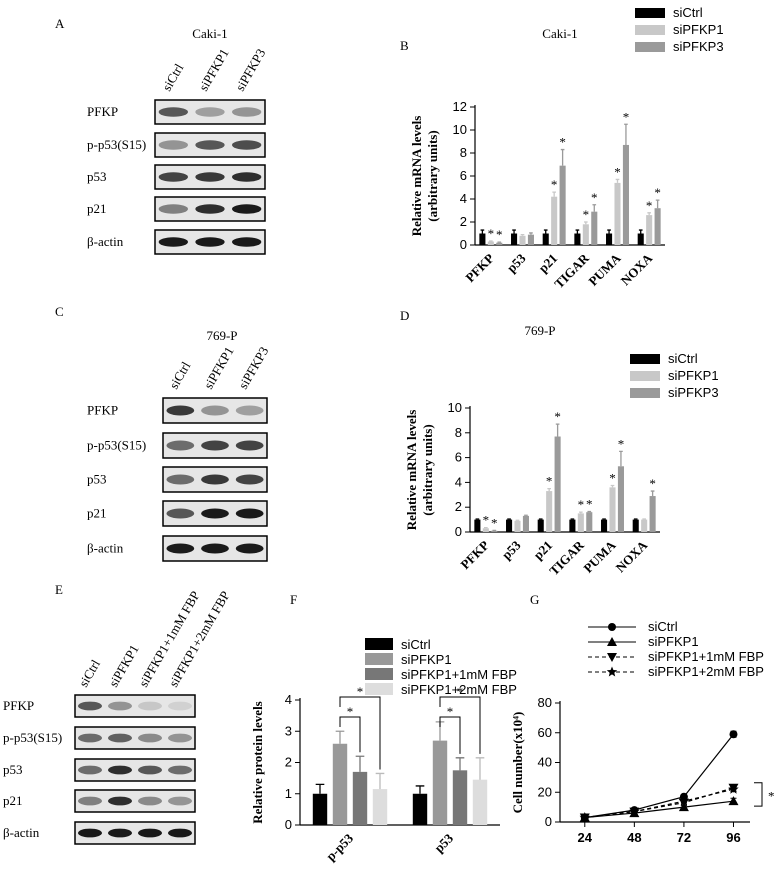 The height and width of the screenshot is (872, 775). I want to click on row-label: p21, so click(97, 208).